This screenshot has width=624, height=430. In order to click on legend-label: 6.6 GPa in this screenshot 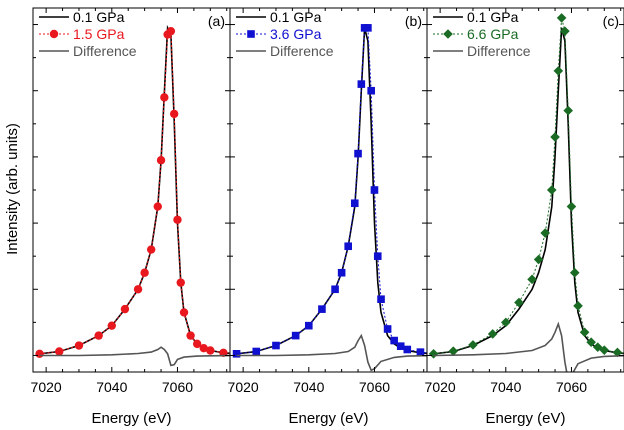, I will do `click(493, 34)`.